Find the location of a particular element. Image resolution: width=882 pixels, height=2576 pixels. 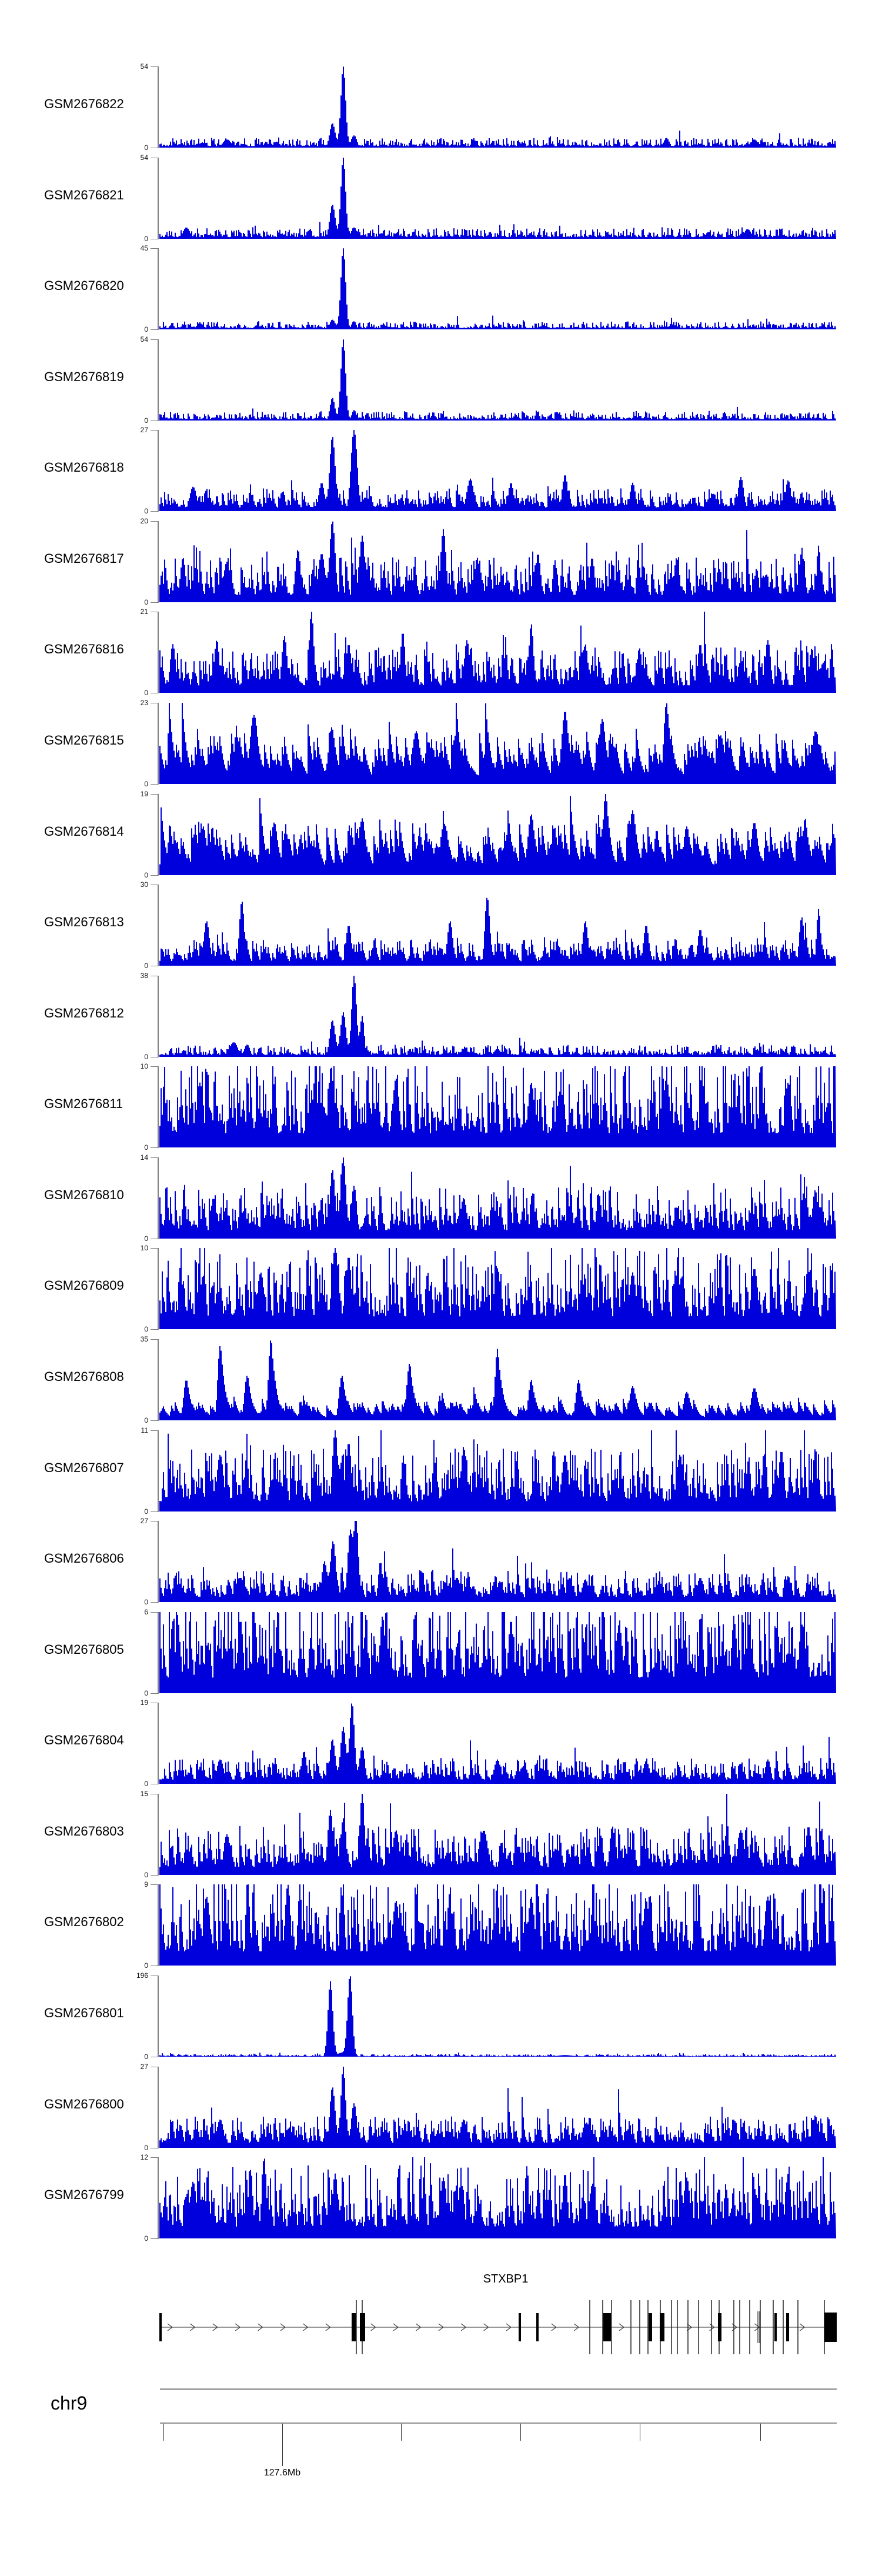

track-label: GSM2676799 is located at coordinates (84, 2194).